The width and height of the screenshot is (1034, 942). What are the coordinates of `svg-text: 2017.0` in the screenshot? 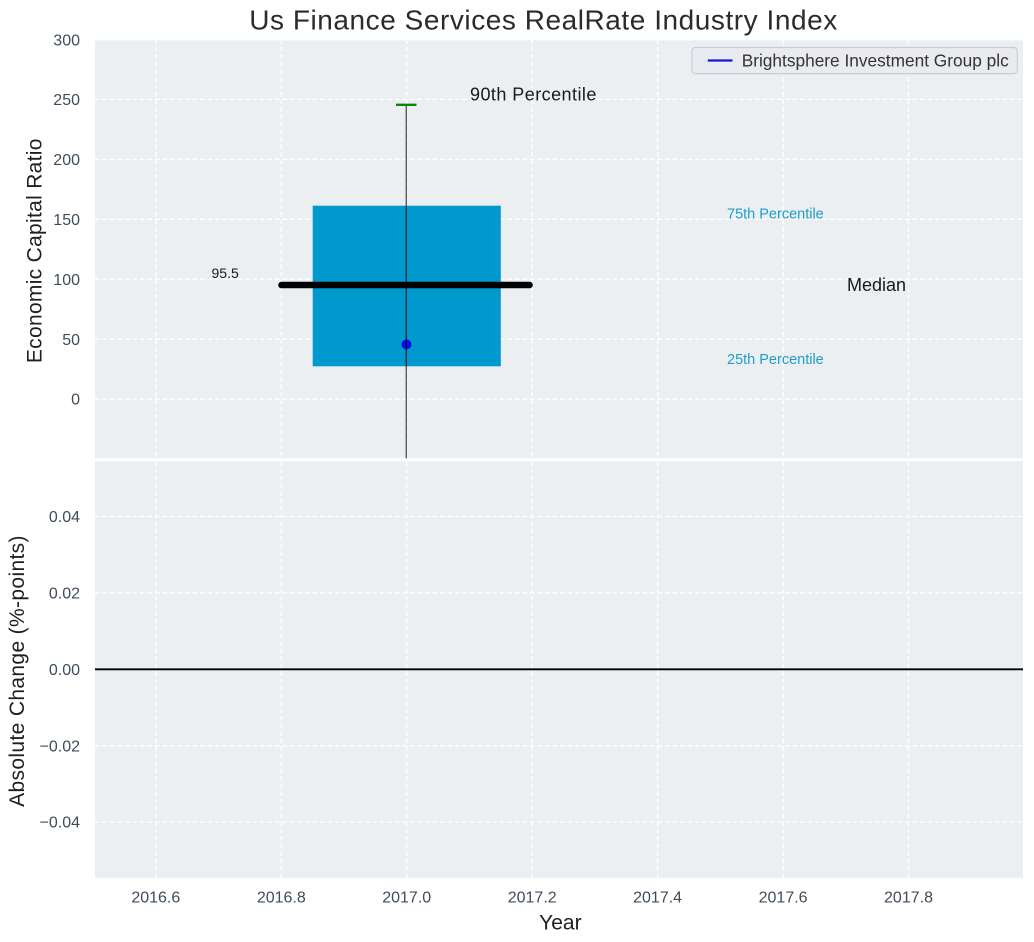 It's located at (406, 898).